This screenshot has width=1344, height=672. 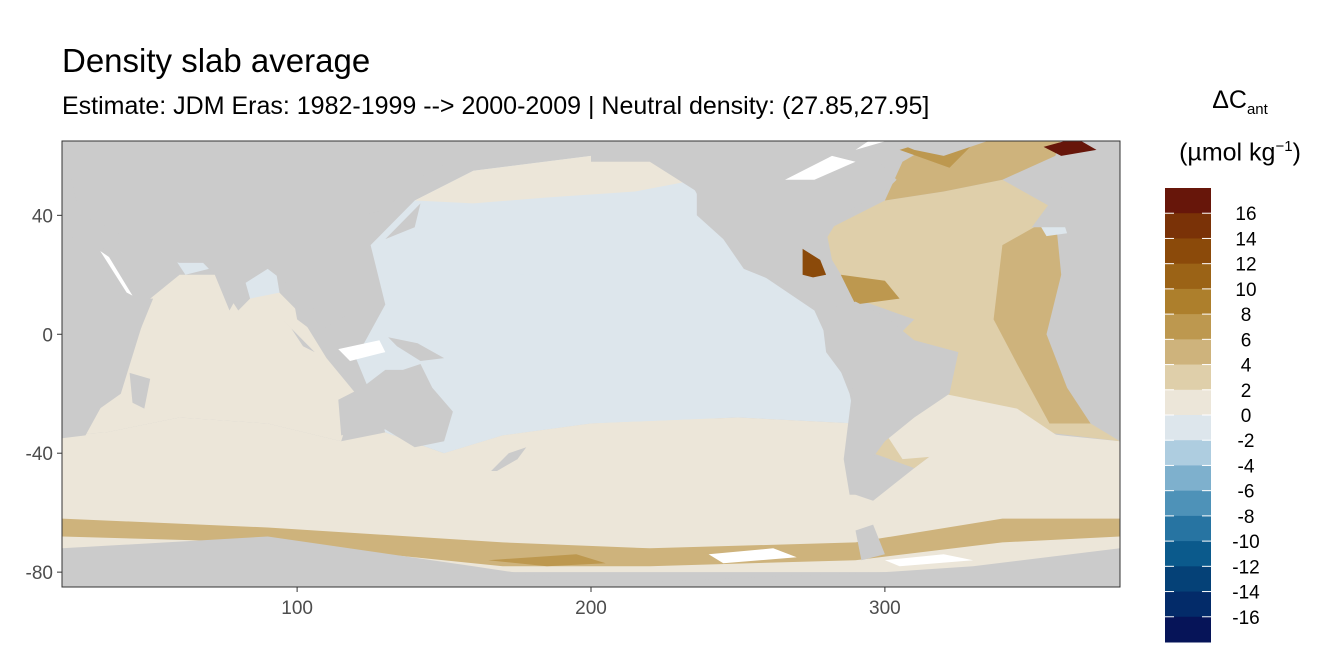 What do you see at coordinates (940, 148) in the screenshot?
I see `greenland-land` at bounding box center [940, 148].